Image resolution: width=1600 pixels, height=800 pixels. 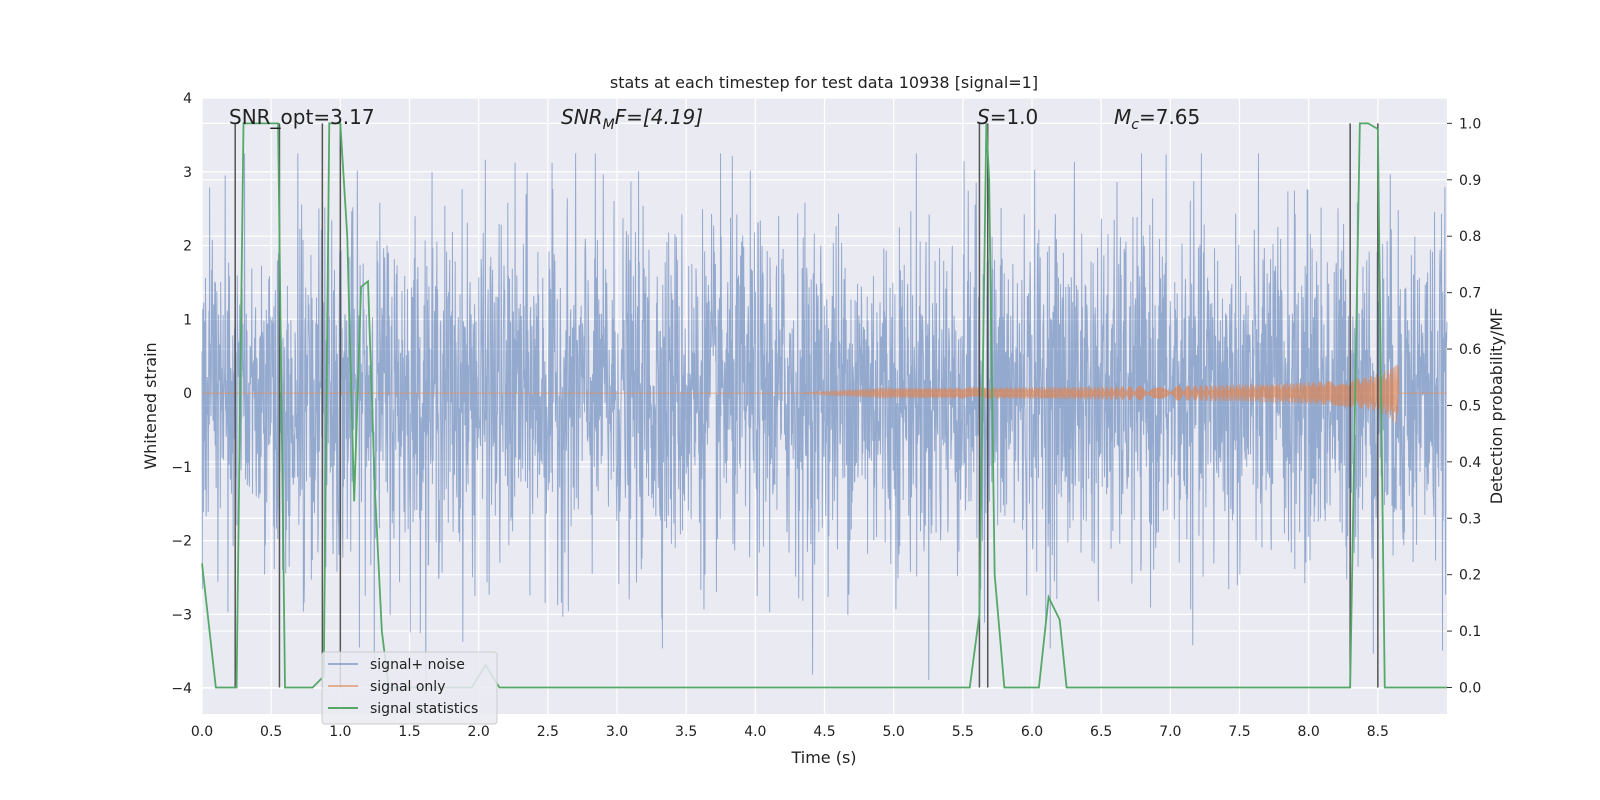 What do you see at coordinates (1014, 117) in the screenshot?
I see `annotation-s-value: =1.0` at bounding box center [1014, 117].